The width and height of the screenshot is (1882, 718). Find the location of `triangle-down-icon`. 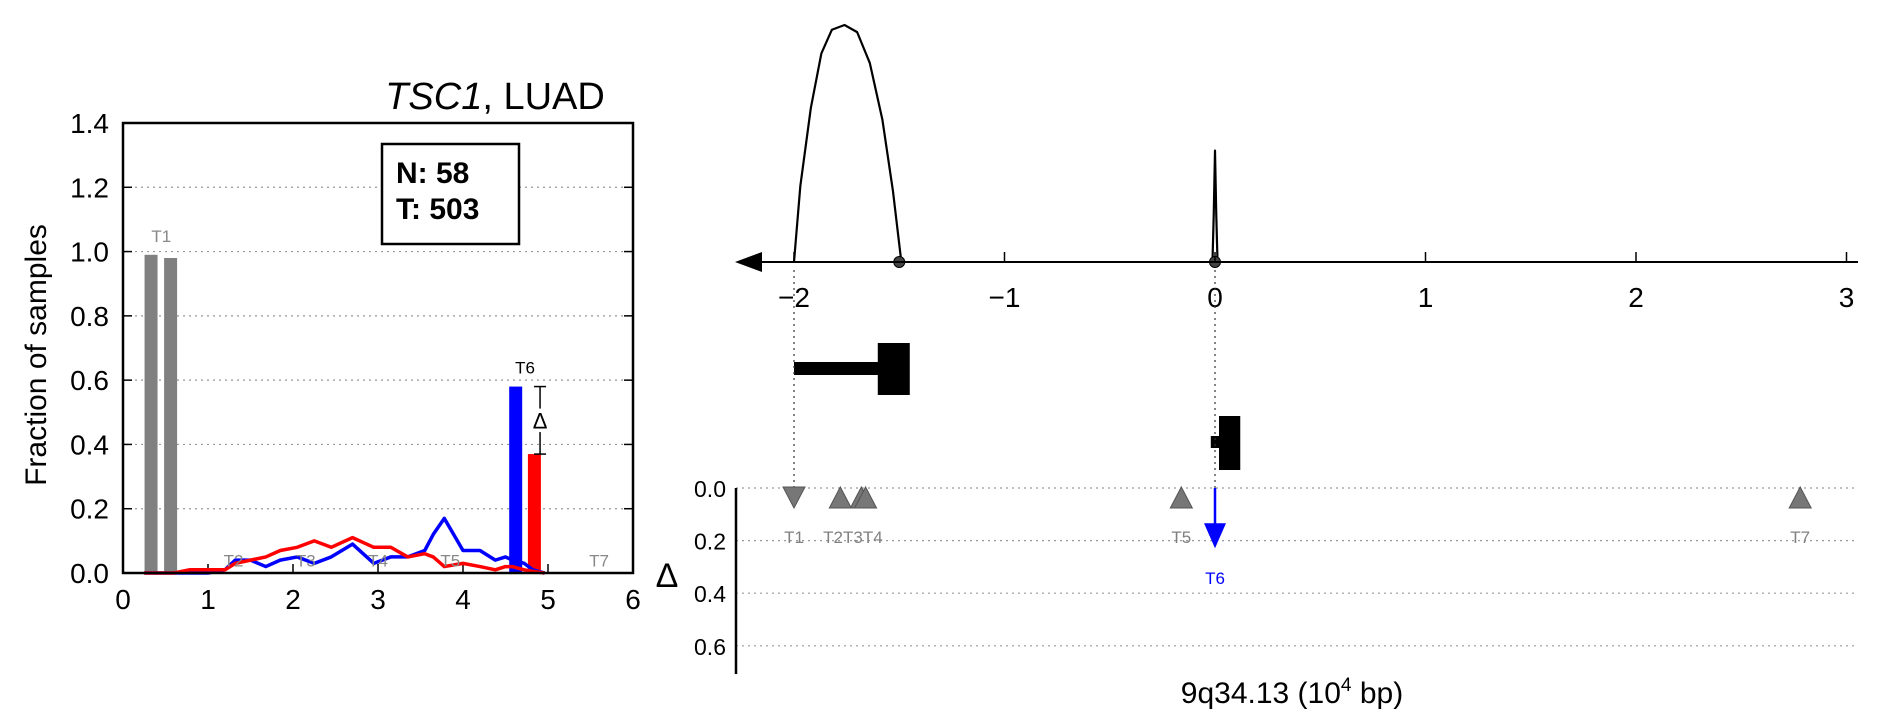

triangle-down-icon is located at coordinates (794, 498).